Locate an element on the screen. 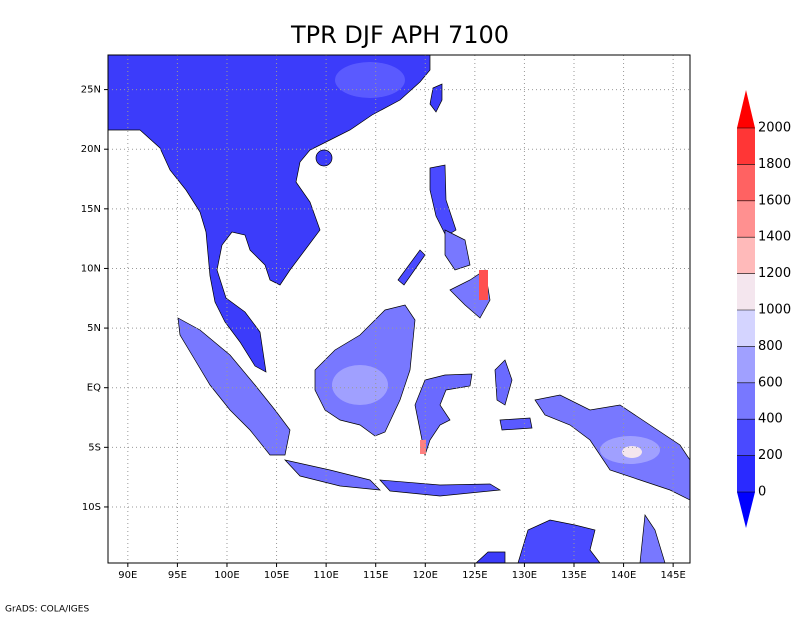  x-tick-label: 105E is located at coordinates (276, 575).